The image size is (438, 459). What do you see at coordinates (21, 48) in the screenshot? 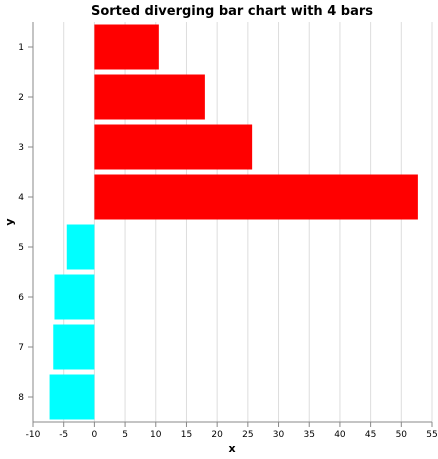
I see `y-tick-label: 1` at bounding box center [21, 48].